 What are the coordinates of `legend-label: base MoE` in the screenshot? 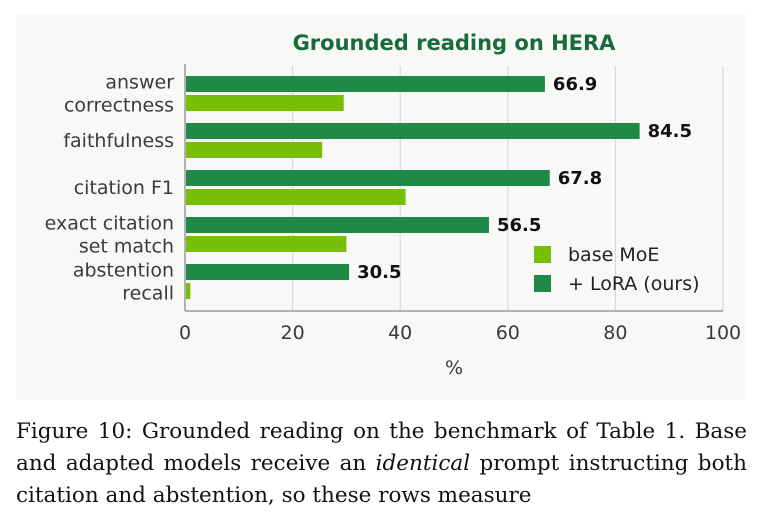 It's located at (613, 255).